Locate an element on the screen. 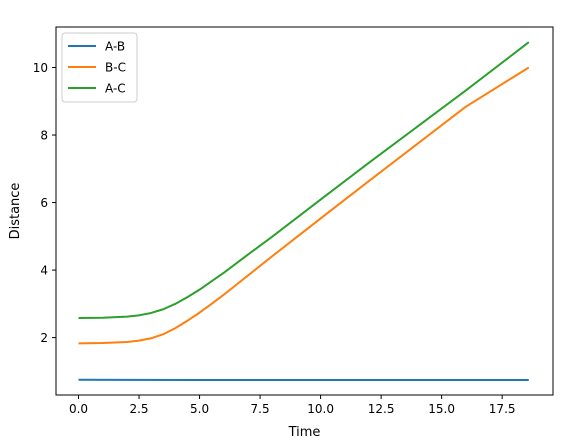  x-axis-ticks: 0.0 2.5 5.0 7.5 10.0 12.5 15.0 17.5 is located at coordinates (292, 405).